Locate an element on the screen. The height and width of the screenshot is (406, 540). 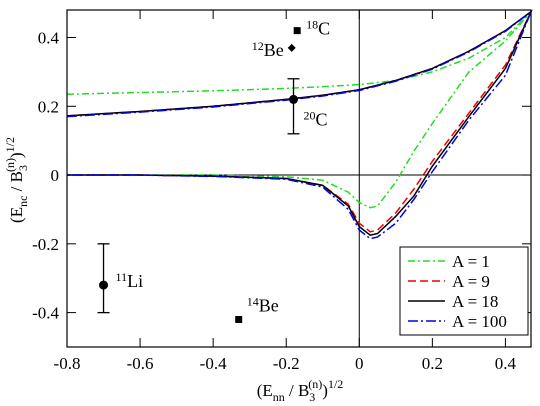
isotope-mass: 12 is located at coordinates (258, 46).